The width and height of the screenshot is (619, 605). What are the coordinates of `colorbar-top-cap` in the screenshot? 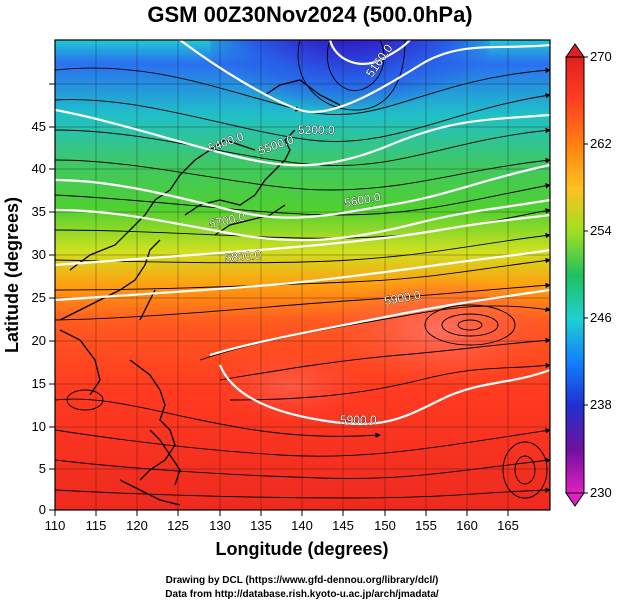 It's located at (575, 50).